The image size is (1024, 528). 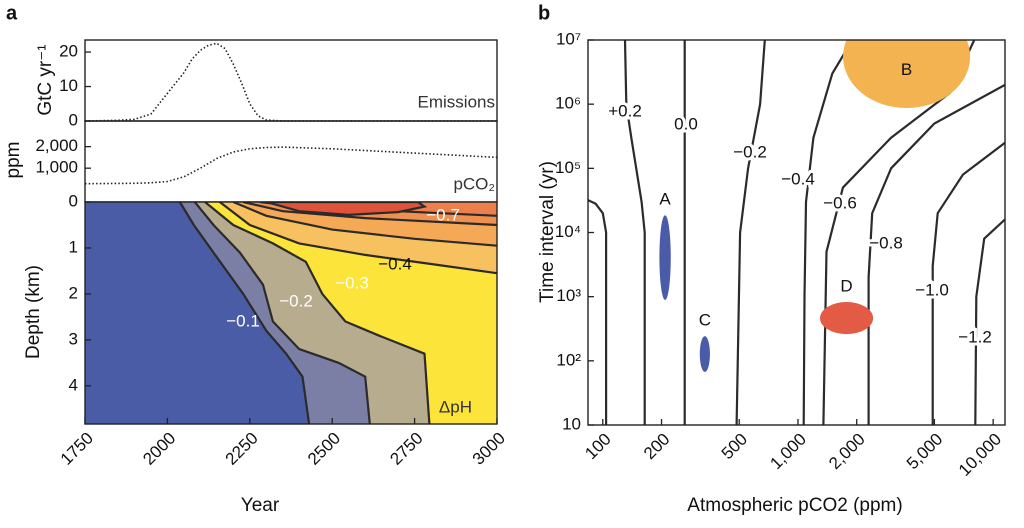 What do you see at coordinates (568, 38) in the screenshot?
I see `y-tick-label: 10⁷` at bounding box center [568, 38].